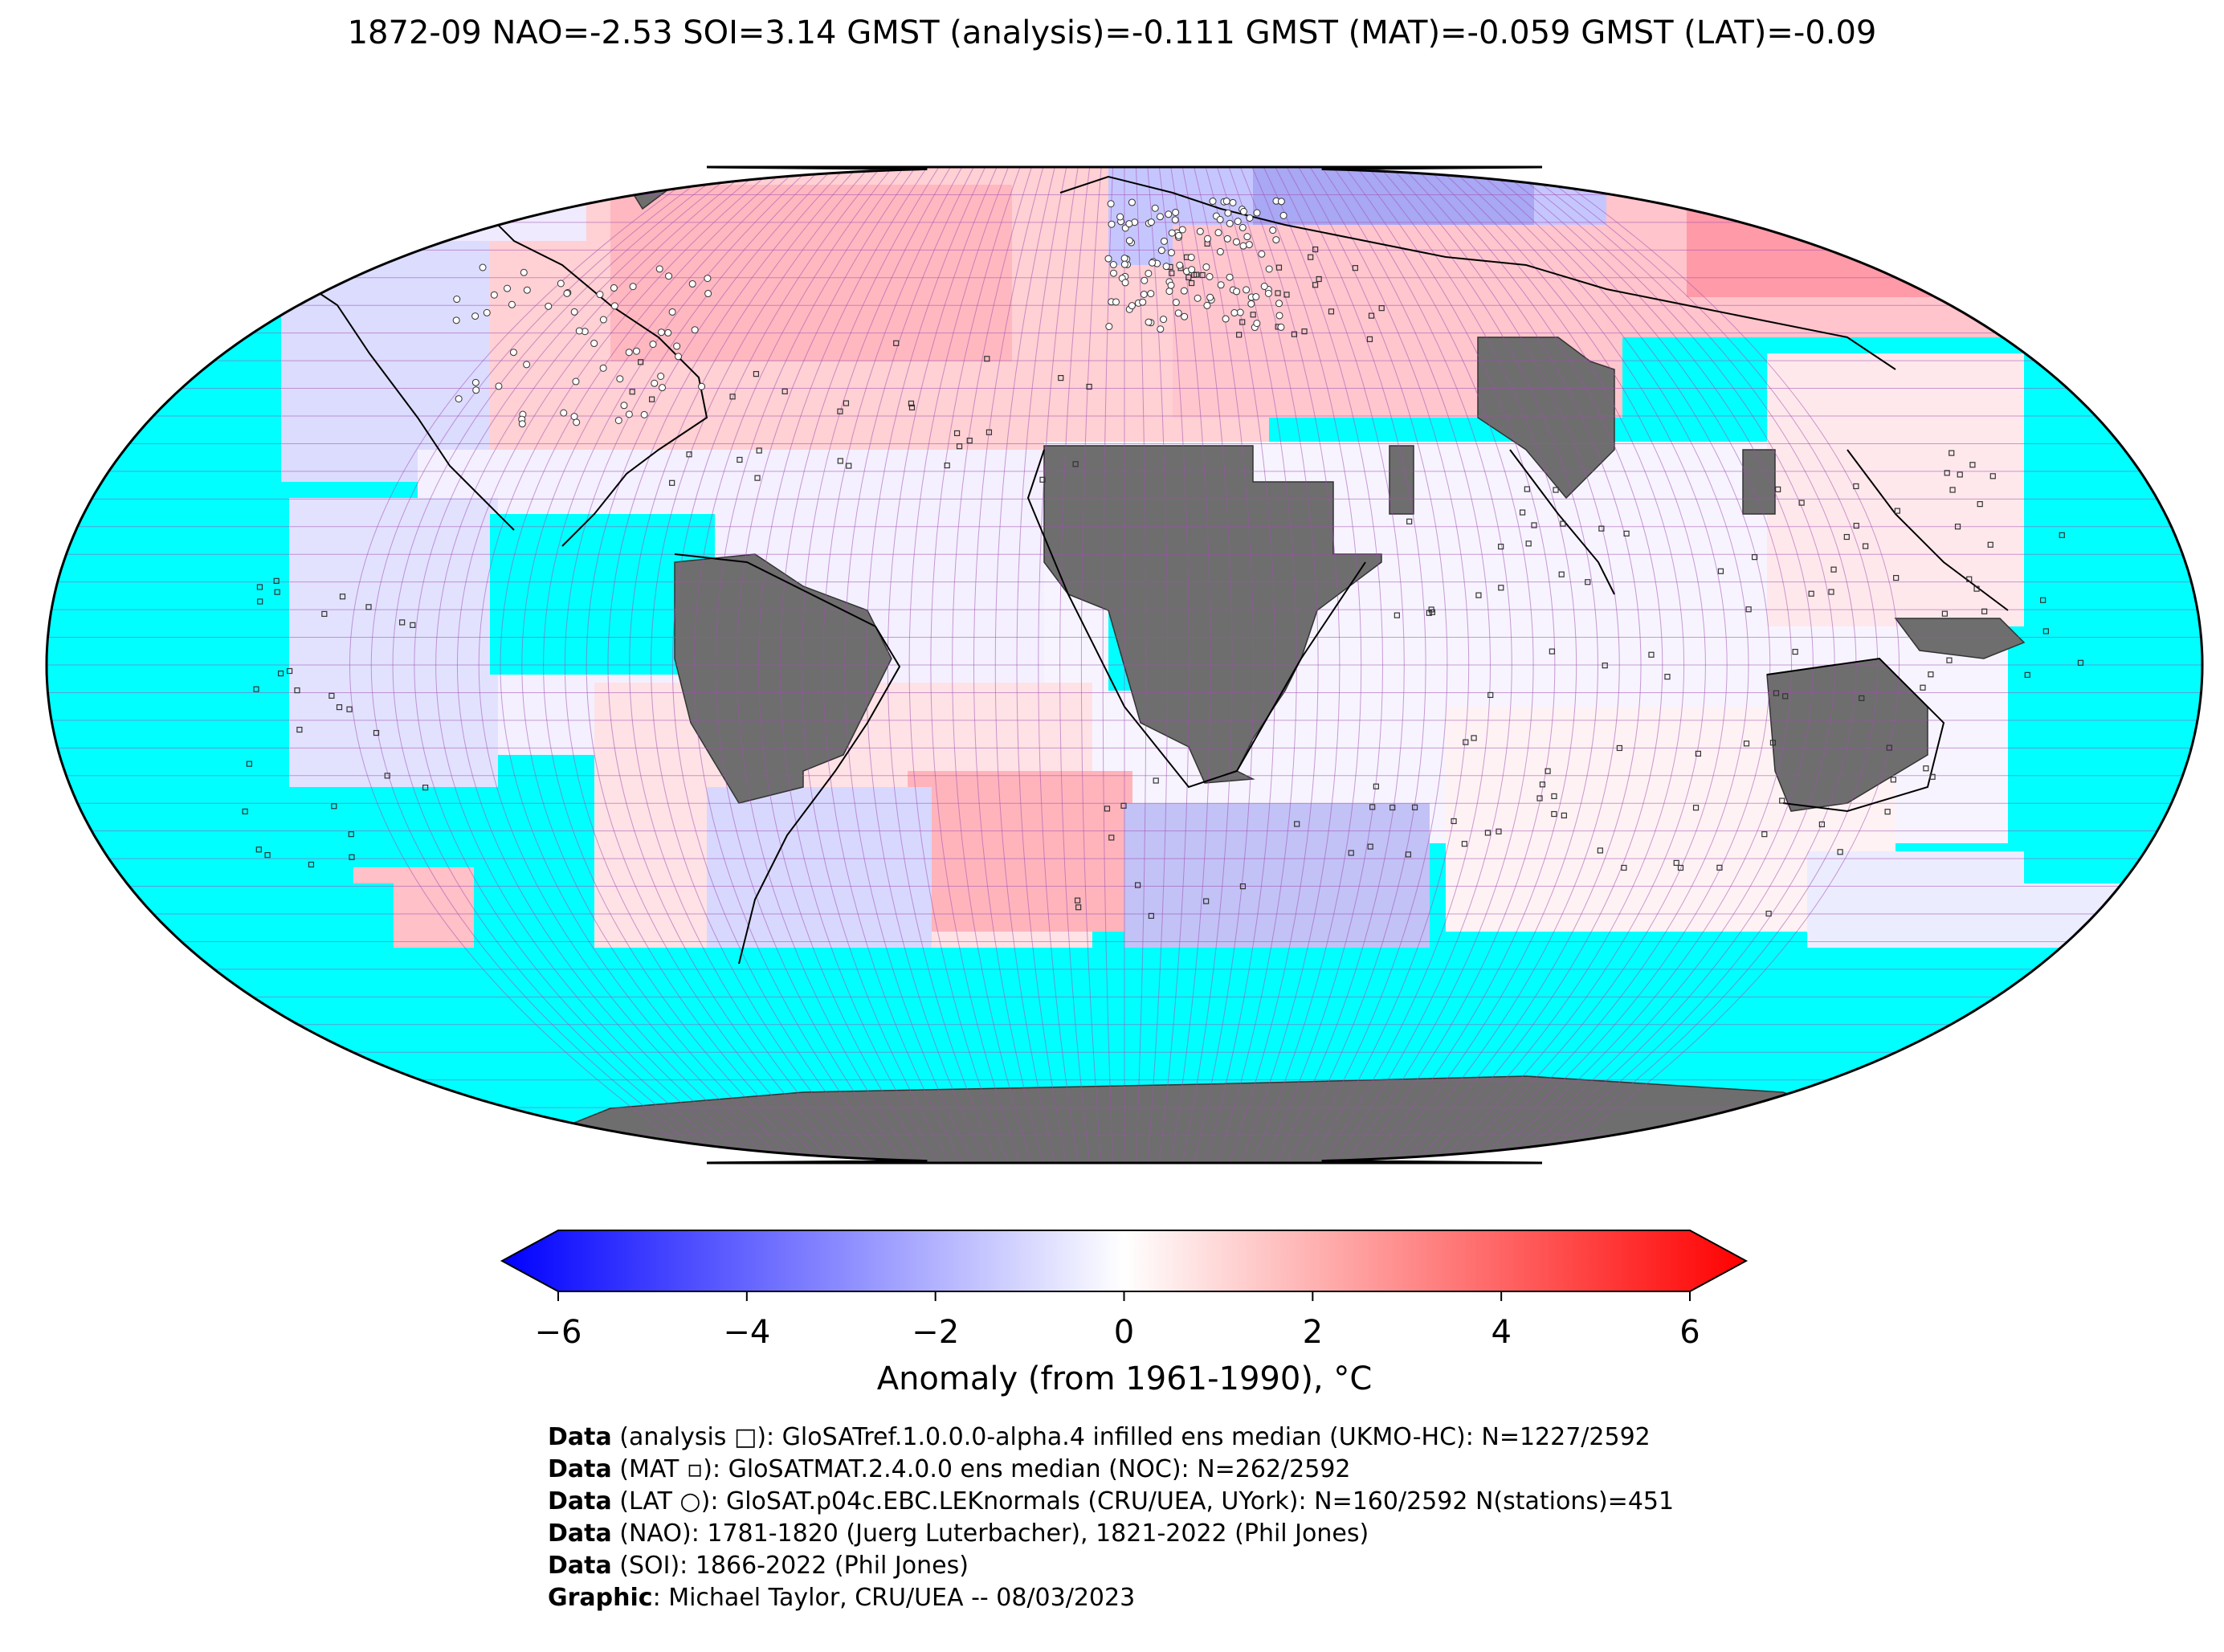 The width and height of the screenshot is (2224, 1652). What do you see at coordinates (1313, 1332) in the screenshot?
I see `colorbar-tick-label: 2` at bounding box center [1313, 1332].